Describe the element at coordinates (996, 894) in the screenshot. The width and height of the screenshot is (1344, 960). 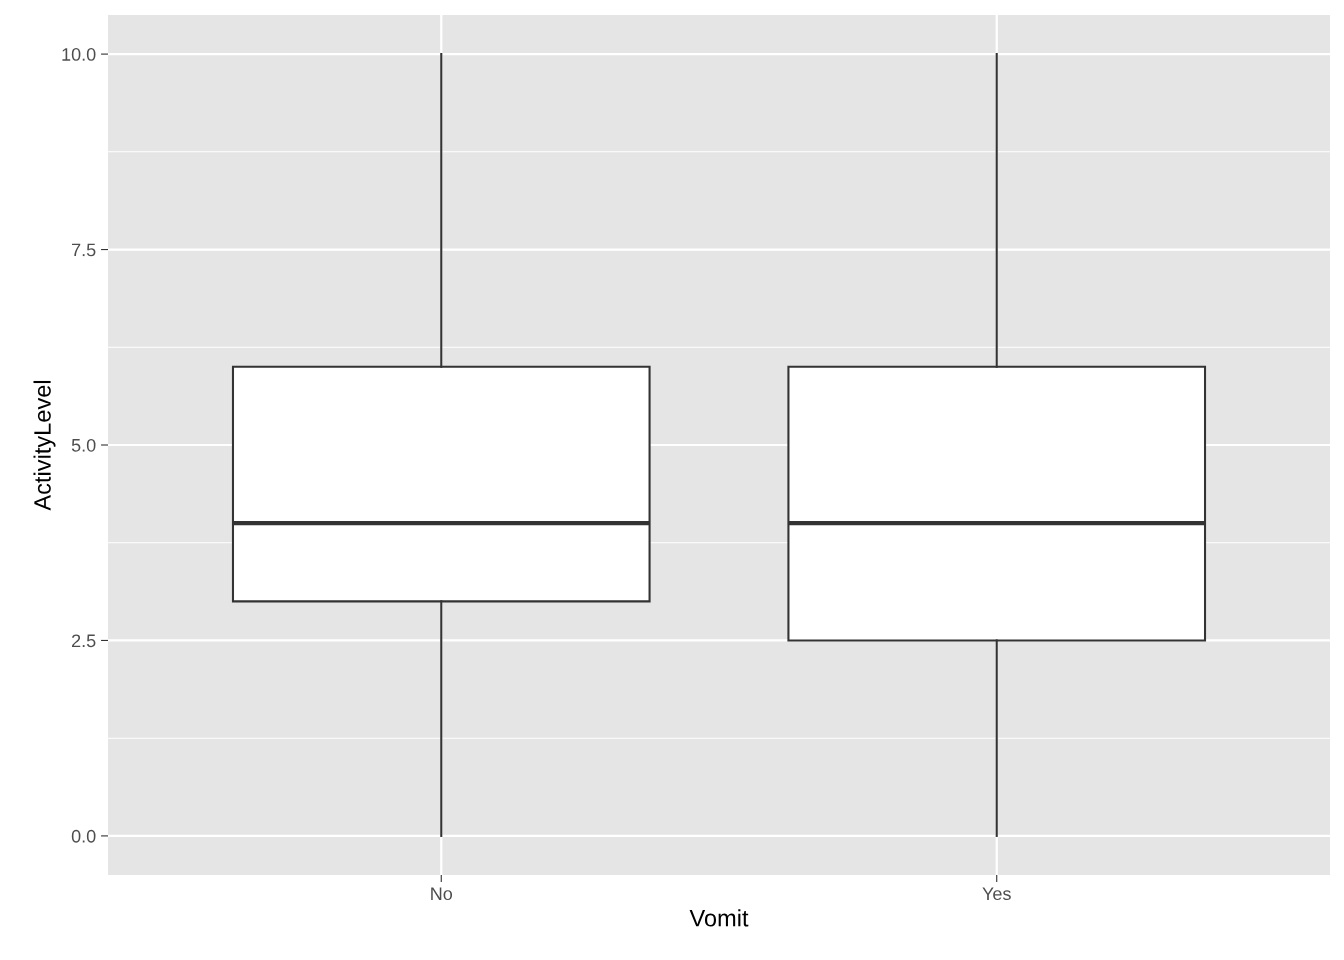
I see `x-tick-label: Yes` at that location.